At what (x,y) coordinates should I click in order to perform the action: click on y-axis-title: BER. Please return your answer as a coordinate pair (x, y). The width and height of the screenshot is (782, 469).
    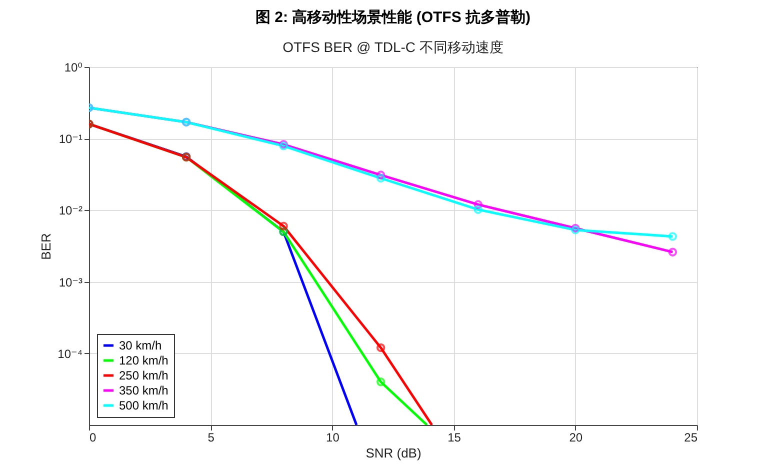
    Looking at the image, I should click on (46, 246).